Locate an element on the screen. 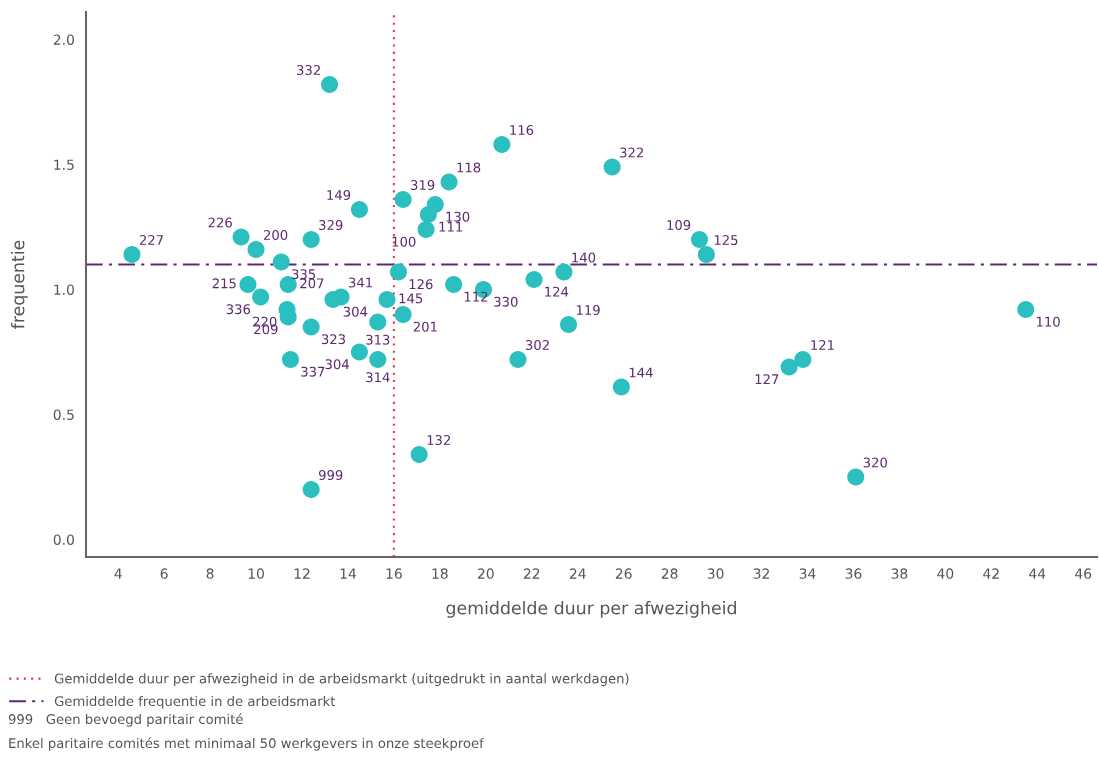  y-axis-title: frequentie is located at coordinates (19, 284).